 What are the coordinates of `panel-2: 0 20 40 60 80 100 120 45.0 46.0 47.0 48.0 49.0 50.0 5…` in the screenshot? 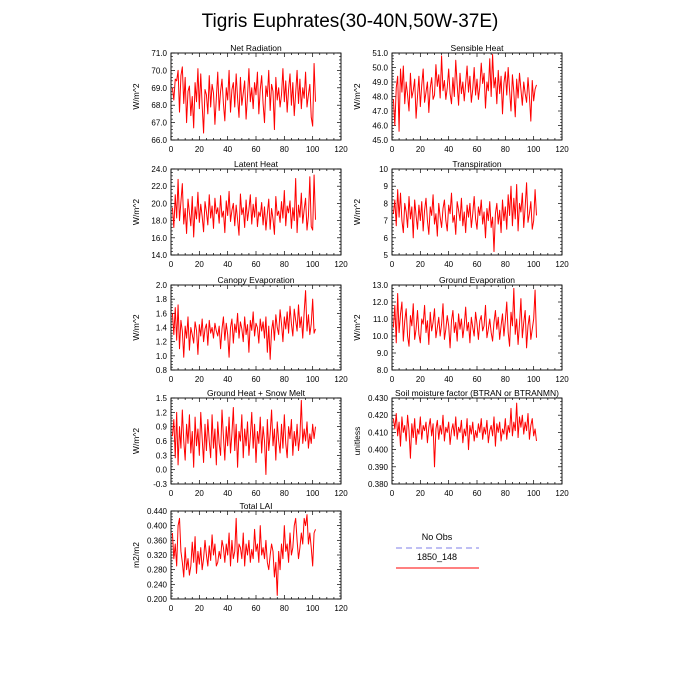 It's located at (460, 98).